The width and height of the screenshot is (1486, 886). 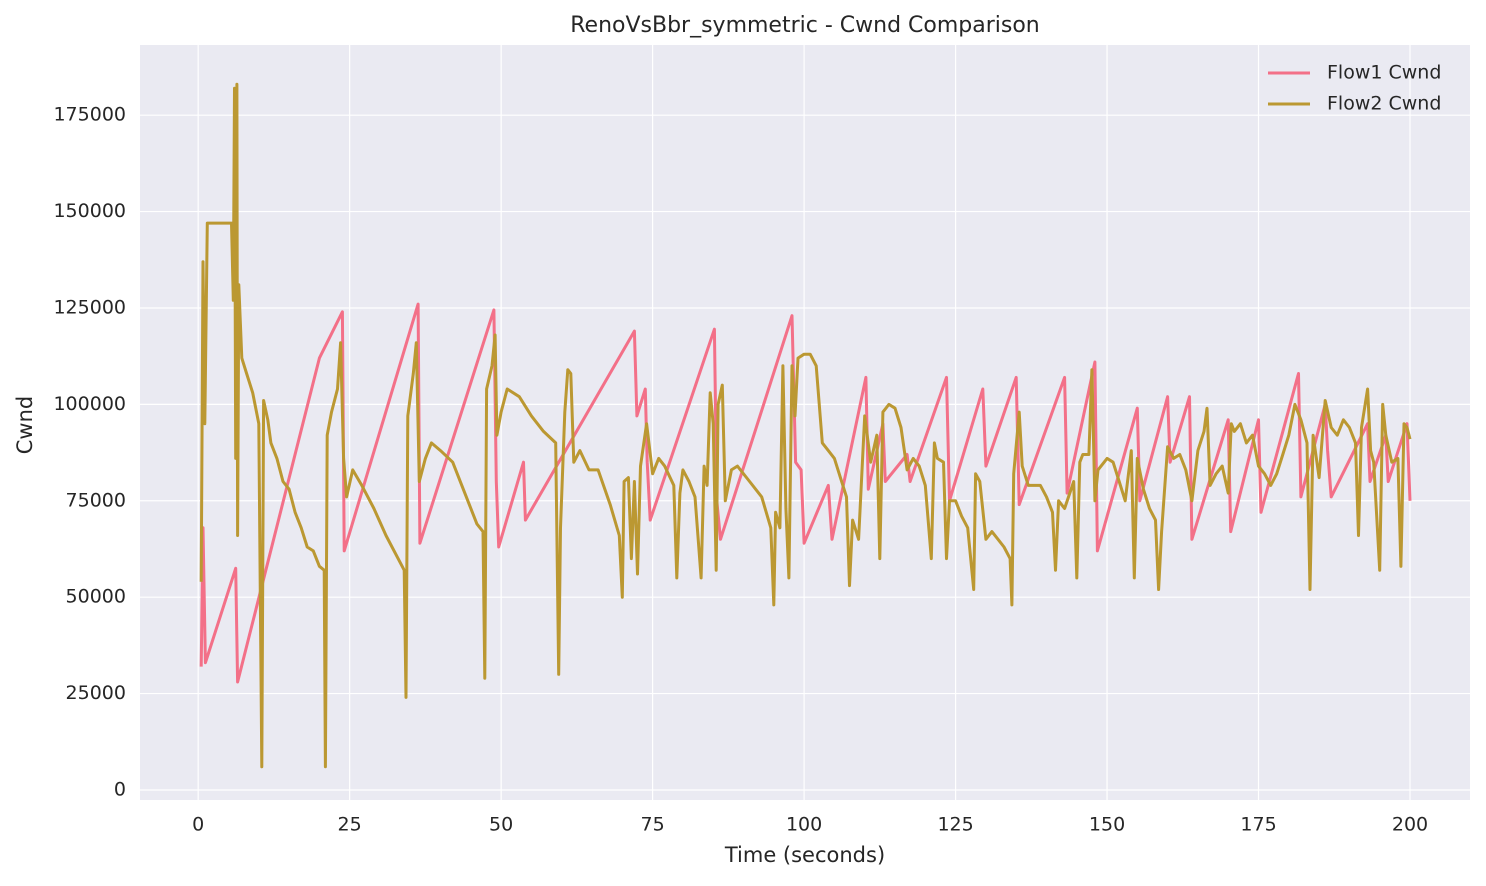 What do you see at coordinates (501, 825) in the screenshot?
I see `x-tick-label: 50` at bounding box center [501, 825].